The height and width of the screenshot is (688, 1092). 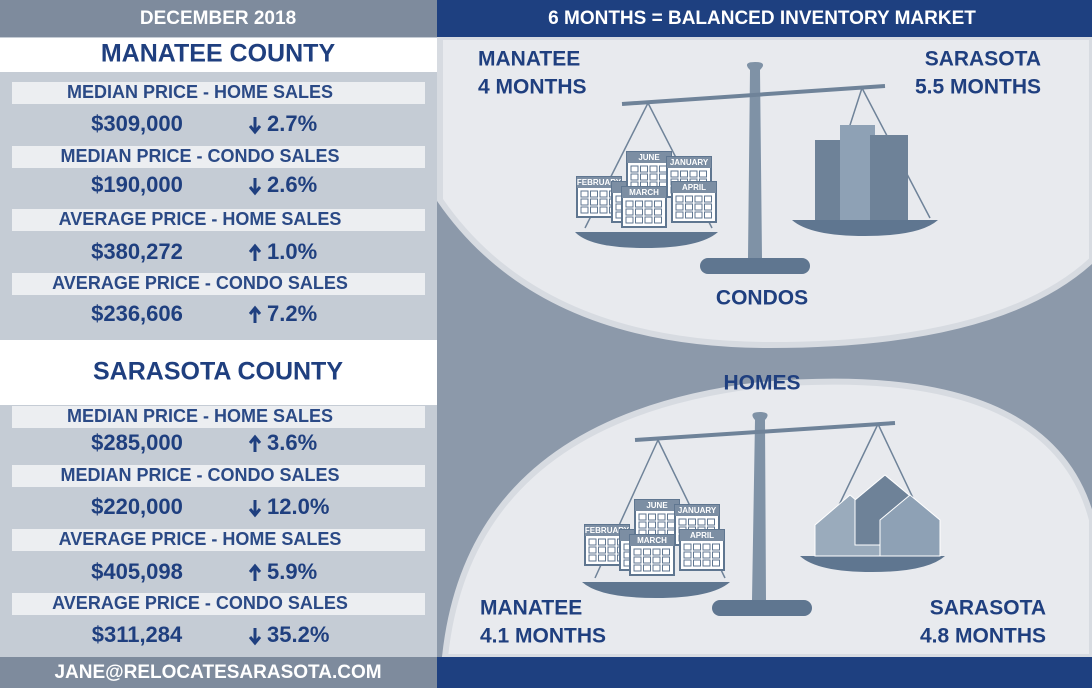 What do you see at coordinates (200, 92) in the screenshot?
I see `stat-label: MEDIAN PRICE - HOME SALES` at bounding box center [200, 92].